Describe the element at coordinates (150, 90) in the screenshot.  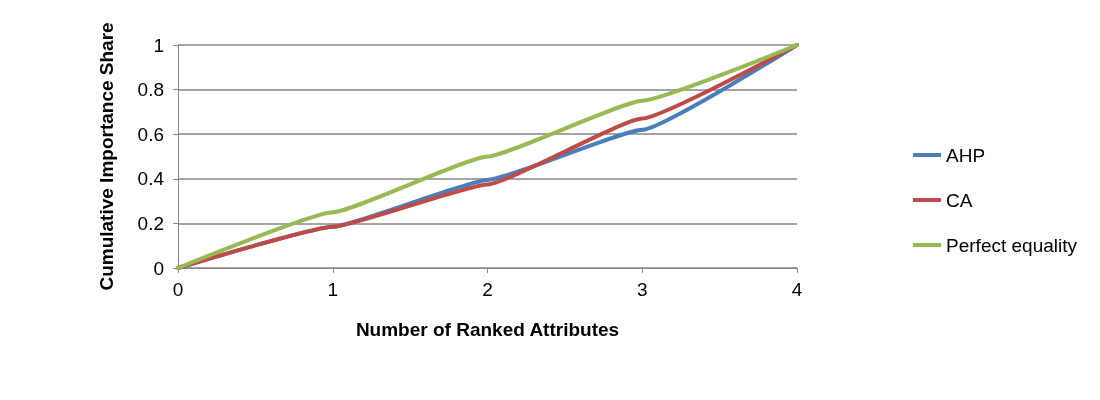
I see `y-tick-label: 0.8` at that location.